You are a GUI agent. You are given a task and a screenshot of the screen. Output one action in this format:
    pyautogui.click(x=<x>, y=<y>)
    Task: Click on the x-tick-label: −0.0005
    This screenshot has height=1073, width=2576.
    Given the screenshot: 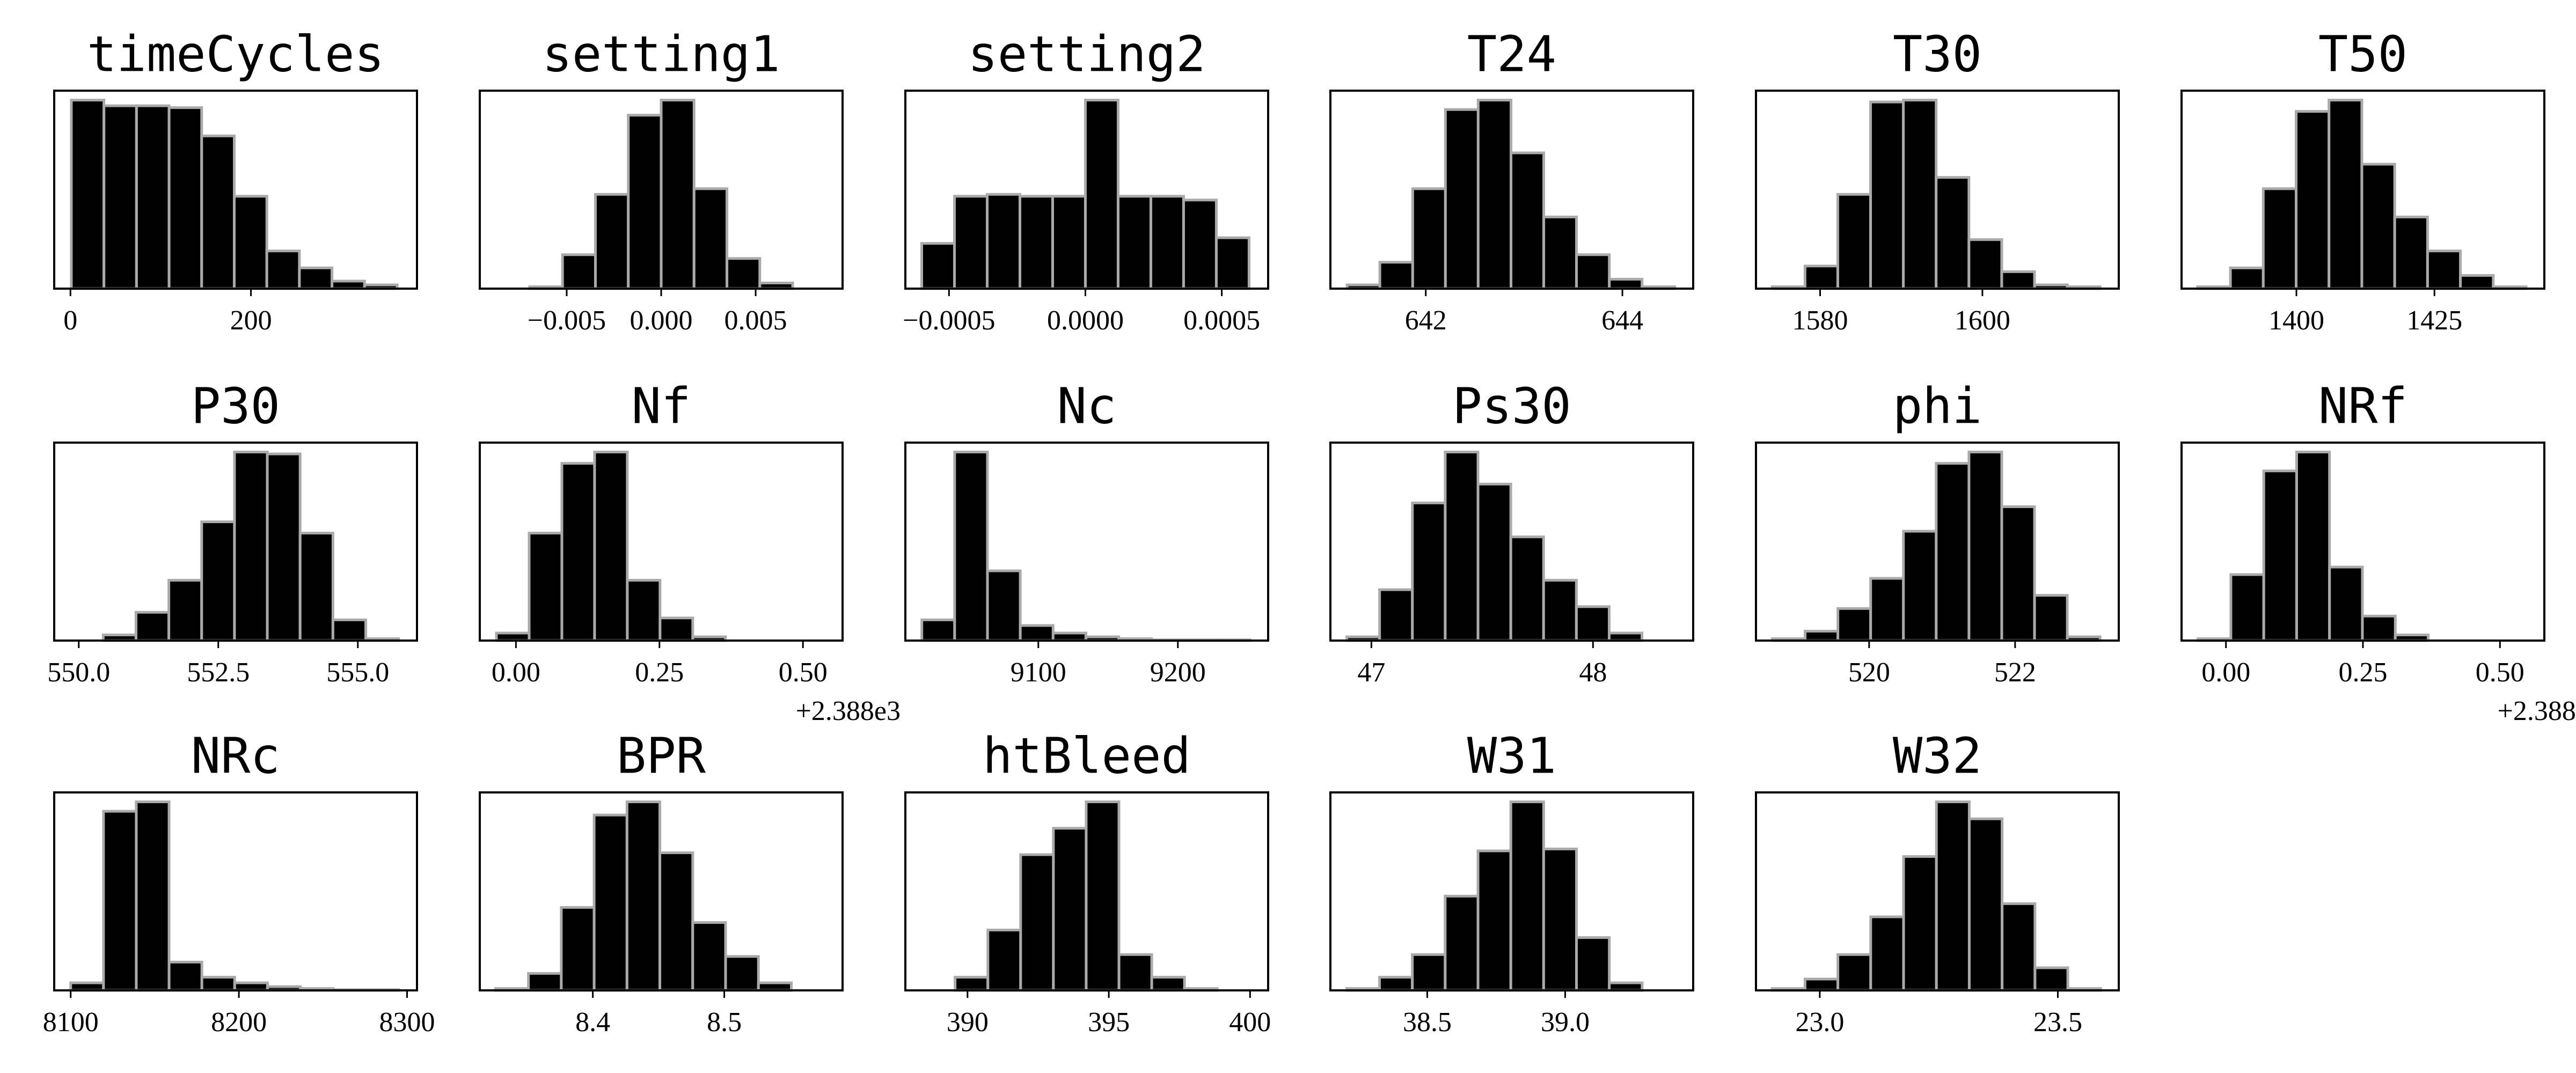 What is the action you would take?
    pyautogui.click(x=949, y=320)
    